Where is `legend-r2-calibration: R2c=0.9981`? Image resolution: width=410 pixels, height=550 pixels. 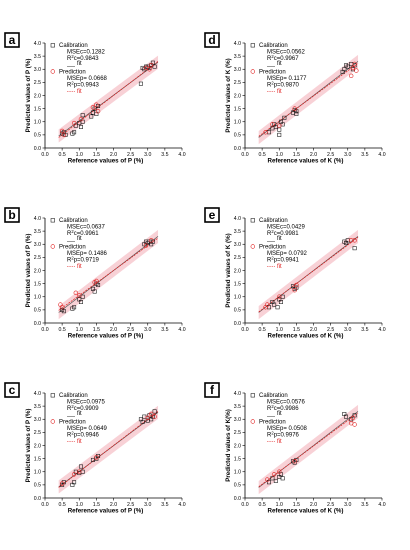
legend-r2-calibration: R2c=0.9981 is located at coordinates (283, 233).